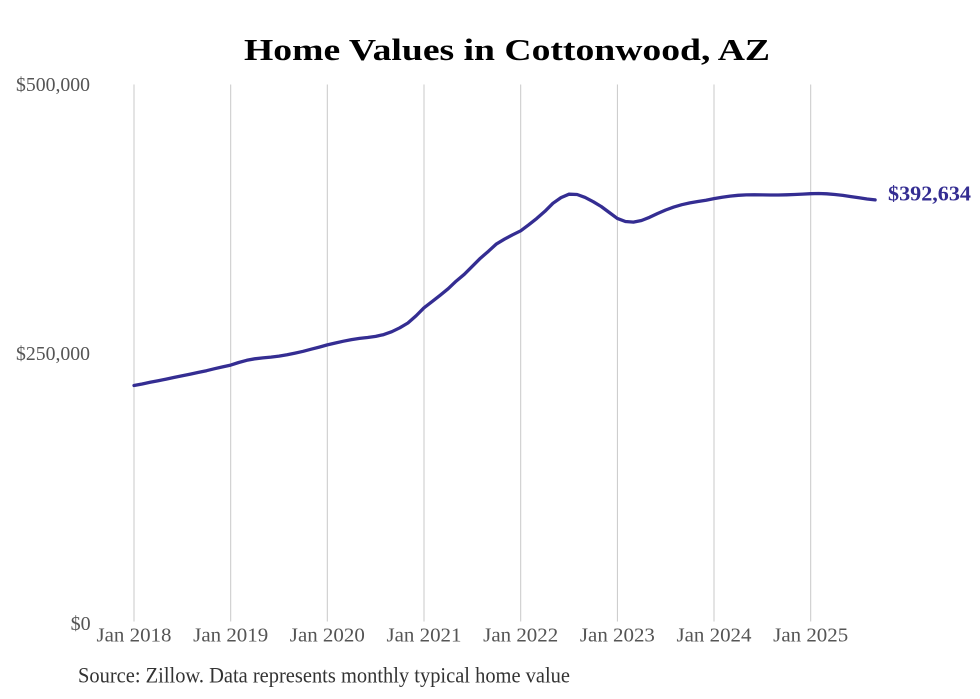 The width and height of the screenshot is (980, 699). What do you see at coordinates (81, 624) in the screenshot?
I see `svg-text: $0` at bounding box center [81, 624].